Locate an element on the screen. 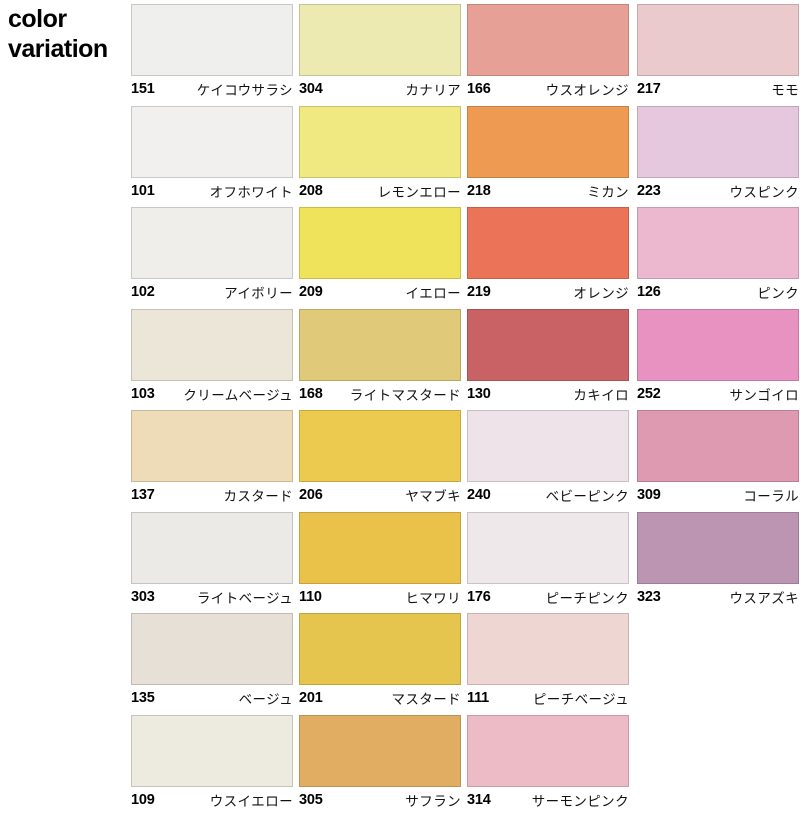  swatch-cell-110: 110 ヒマワリ is located at coordinates (380, 563).